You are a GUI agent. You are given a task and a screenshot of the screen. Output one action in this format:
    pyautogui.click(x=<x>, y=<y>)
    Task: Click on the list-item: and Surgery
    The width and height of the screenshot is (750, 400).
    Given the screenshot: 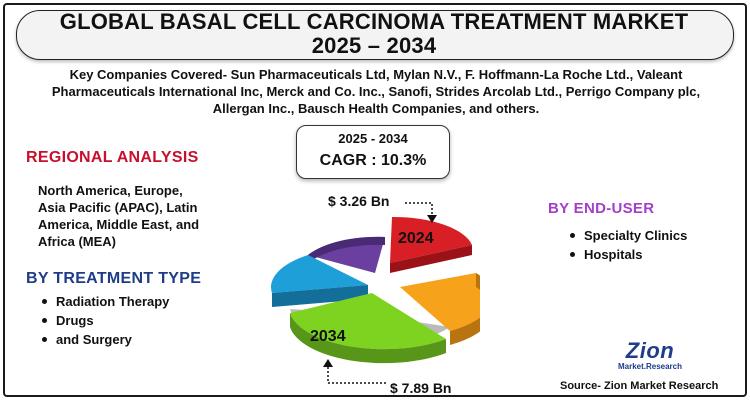 What is the action you would take?
    pyautogui.click(x=103, y=339)
    